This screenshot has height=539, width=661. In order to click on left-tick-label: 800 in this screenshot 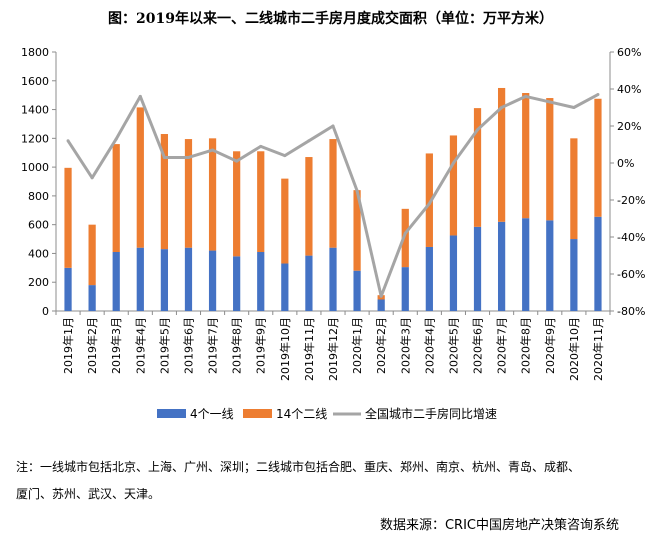, I will do `click(38, 196)`.